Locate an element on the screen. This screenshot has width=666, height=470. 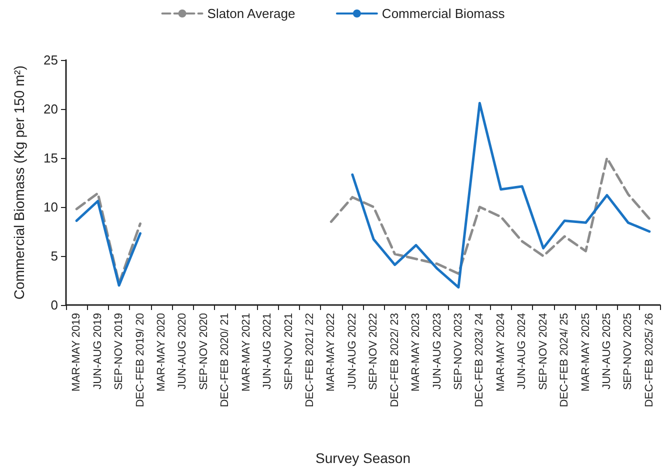
x-tick-label: JUN-AUG 2023 is located at coordinates (437, 351).